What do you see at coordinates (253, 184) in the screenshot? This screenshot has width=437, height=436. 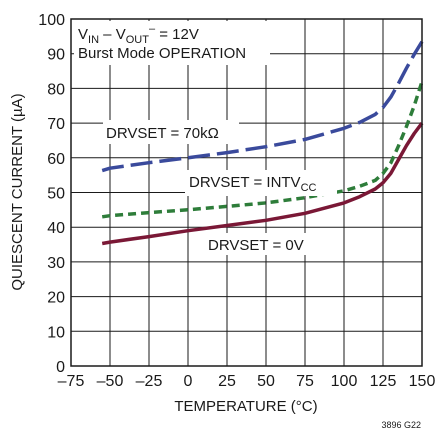 I see `svg-text: DRVSET = INTVCC` at bounding box center [253, 184].